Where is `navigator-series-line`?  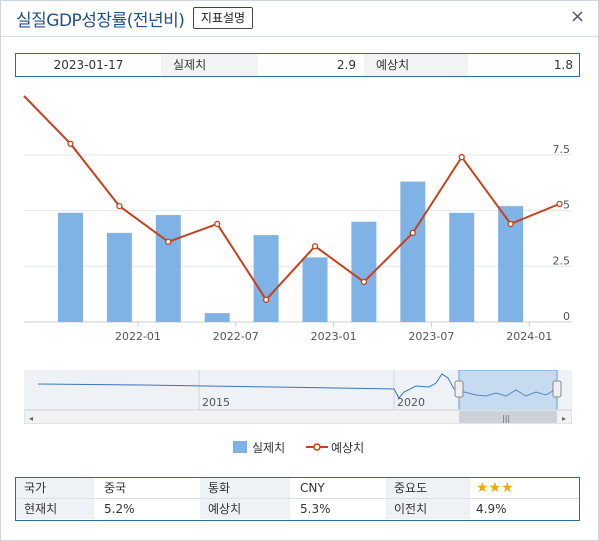
navigator-series-line is located at coordinates (299, 386).